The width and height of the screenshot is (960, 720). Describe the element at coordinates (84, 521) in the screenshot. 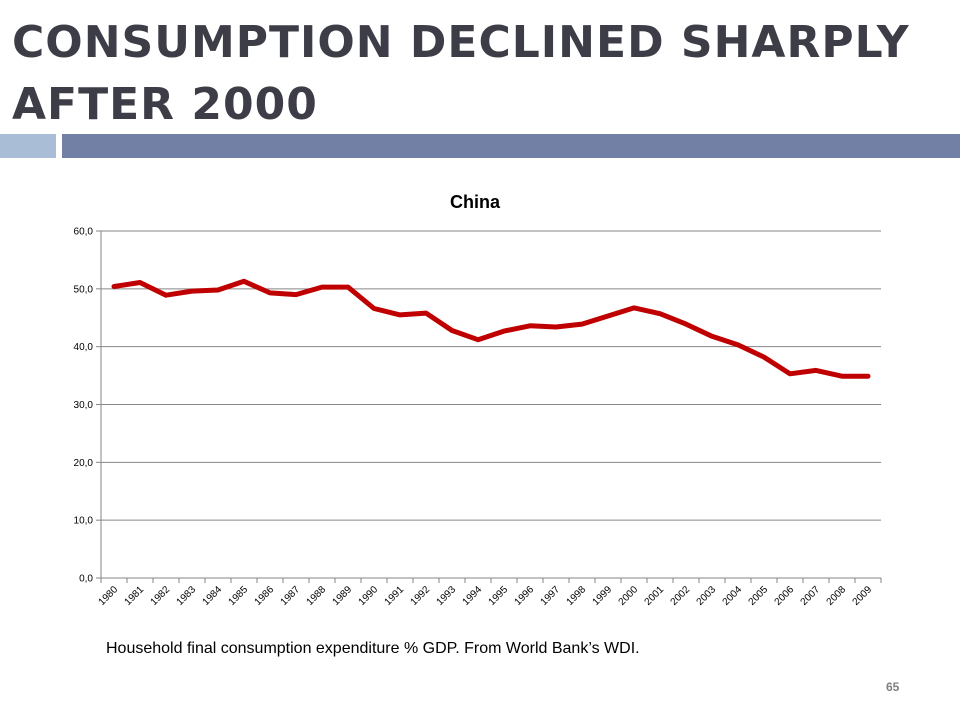

I see `y-tick-label: 10,0` at that location.